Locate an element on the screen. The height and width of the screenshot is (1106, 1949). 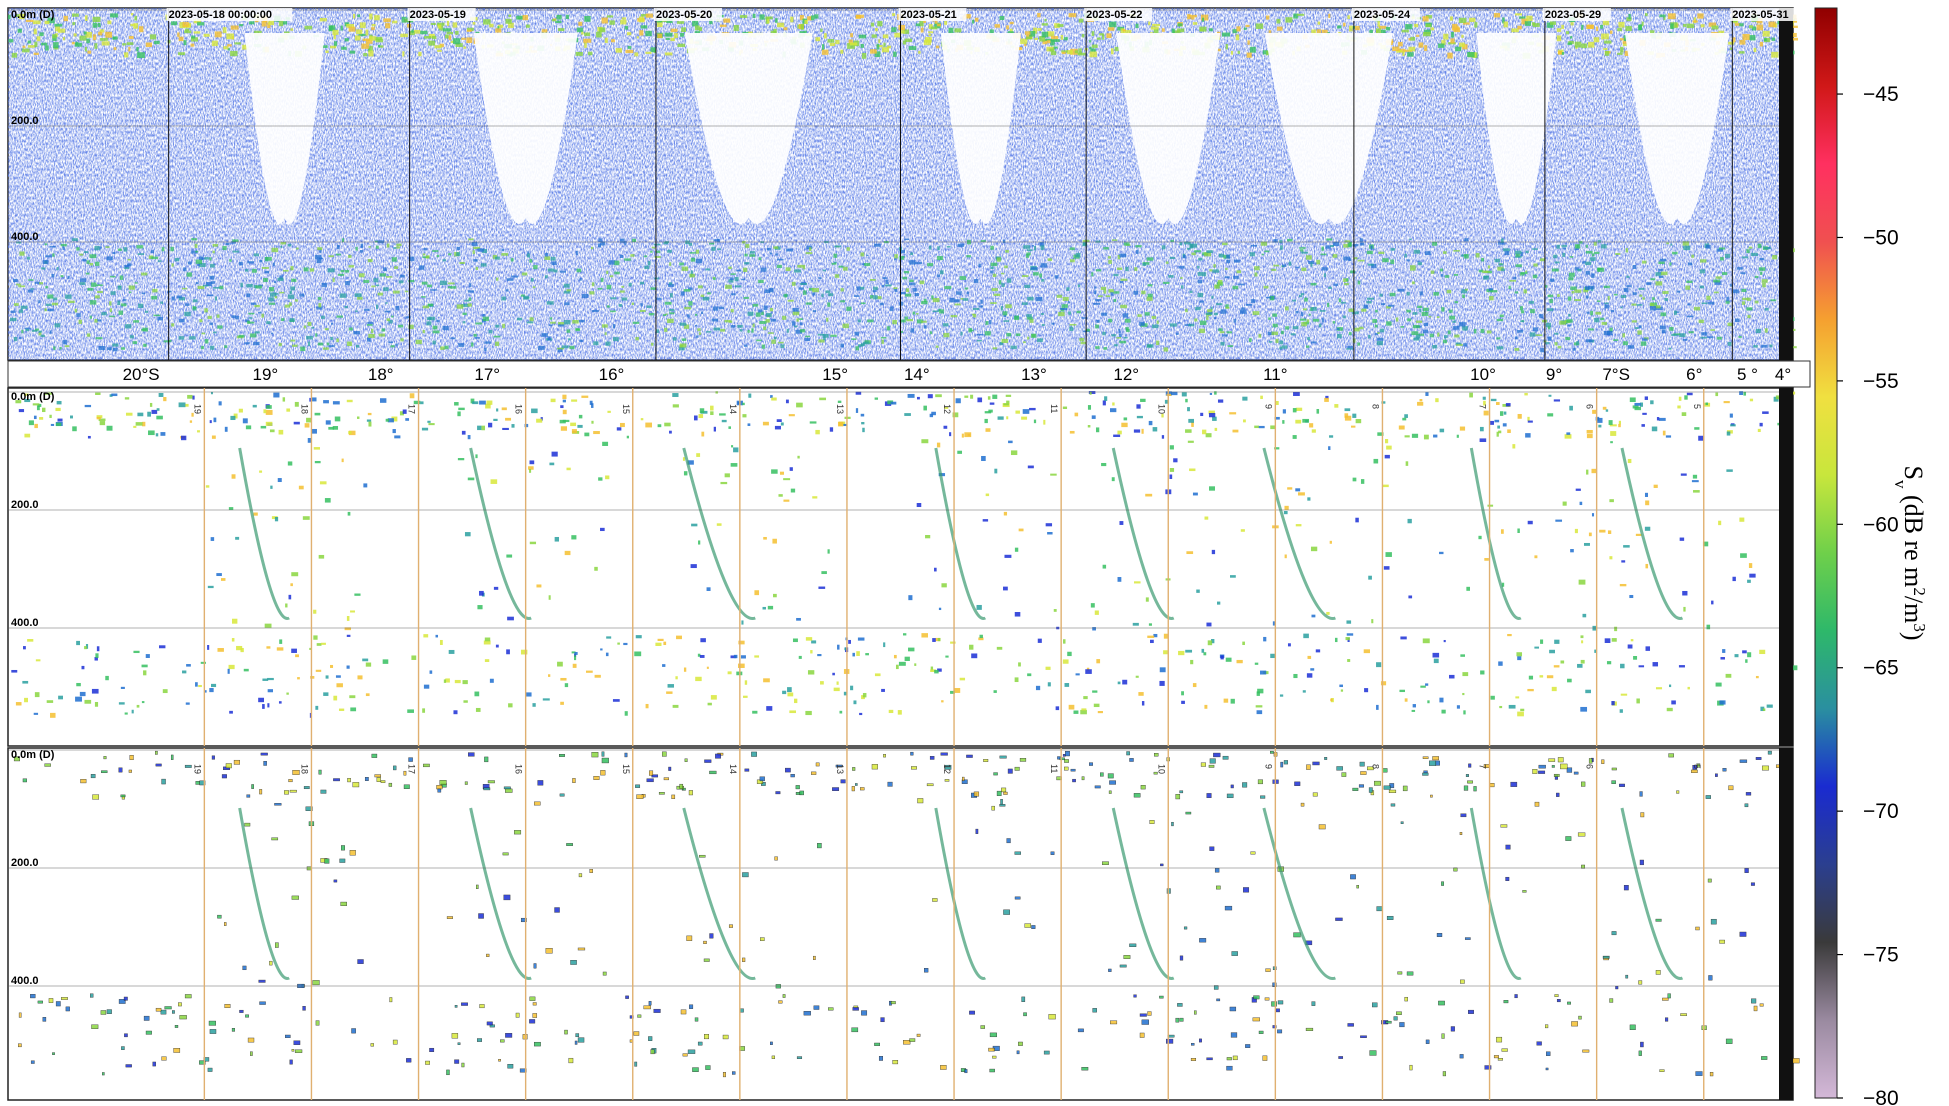
latitude-label: 5 ° is located at coordinates (1747, 374).